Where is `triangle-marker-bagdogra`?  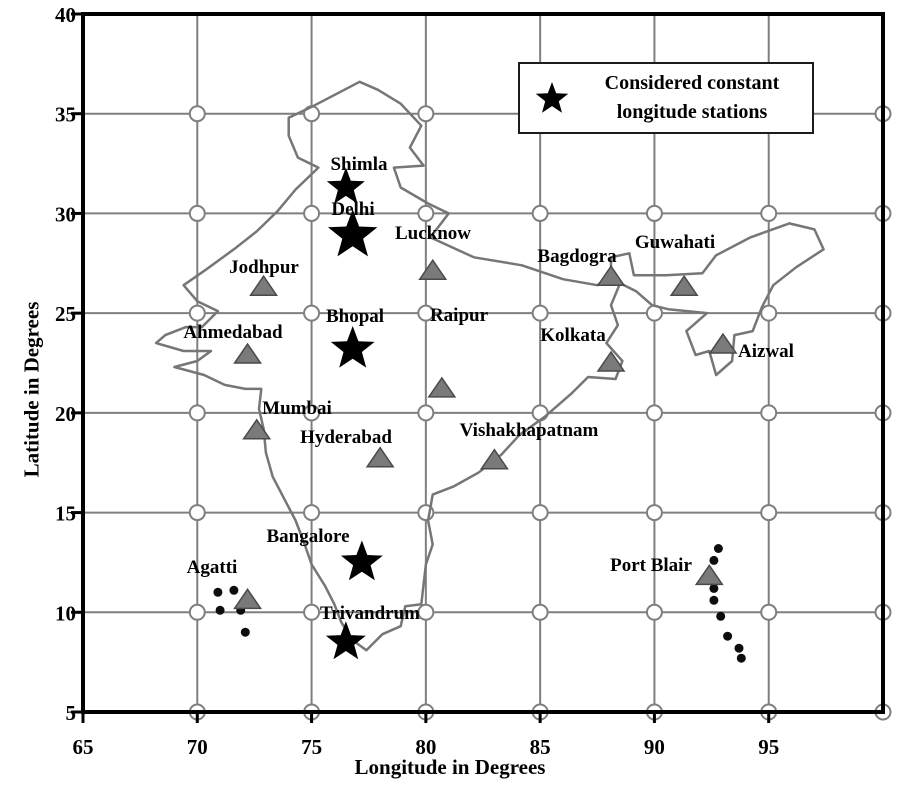 triangle-marker-bagdogra is located at coordinates (611, 275).